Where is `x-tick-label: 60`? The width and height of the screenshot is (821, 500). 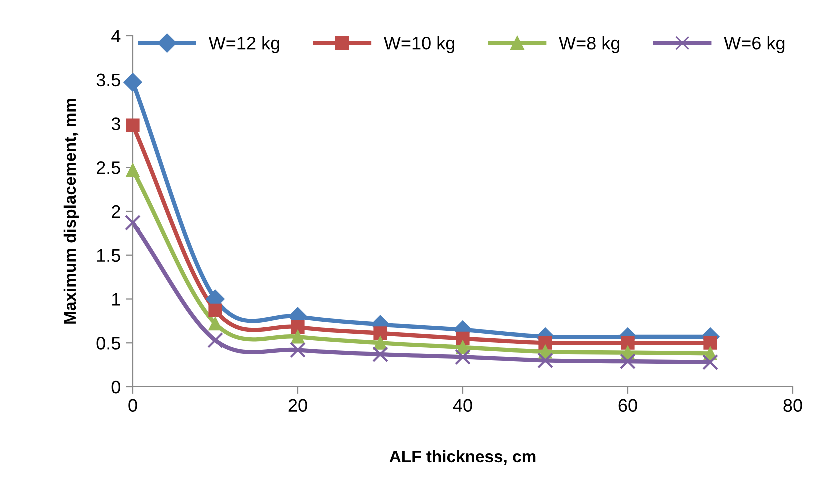
x-tick-label: 60 is located at coordinates (628, 405).